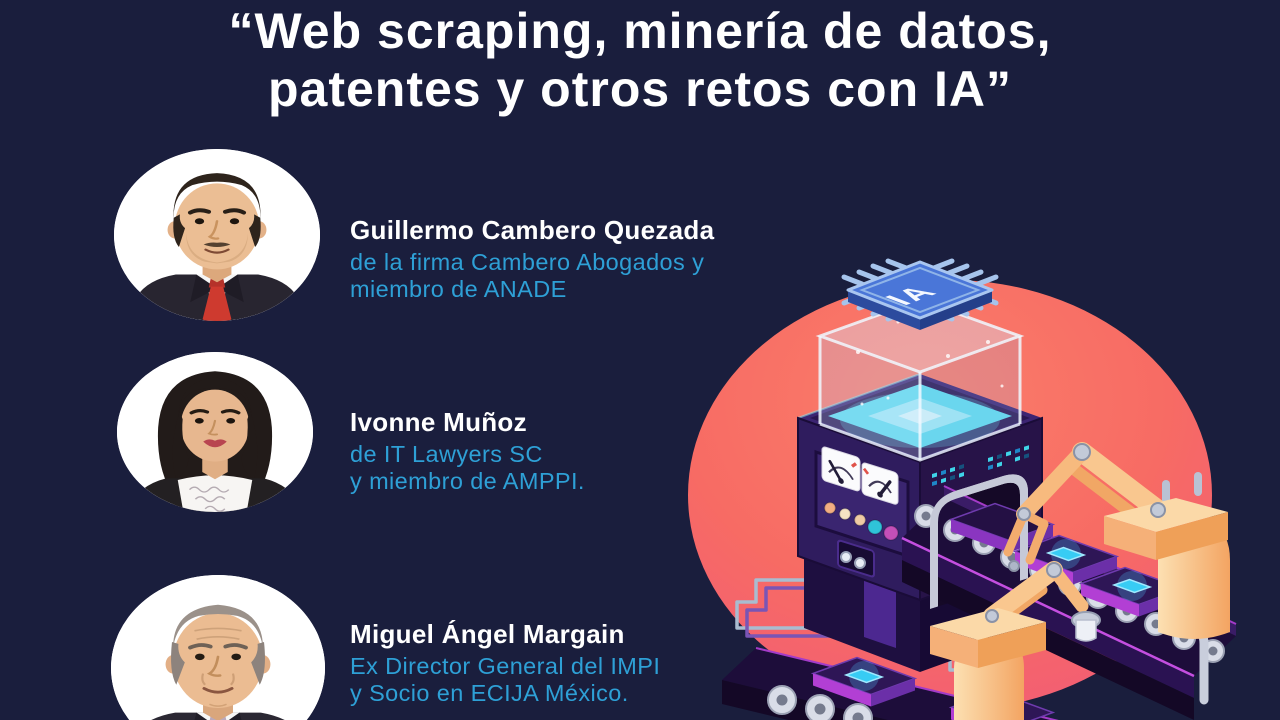 The height and width of the screenshot is (720, 1280). I want to click on speaker-photo-miguel, so click(218, 647).